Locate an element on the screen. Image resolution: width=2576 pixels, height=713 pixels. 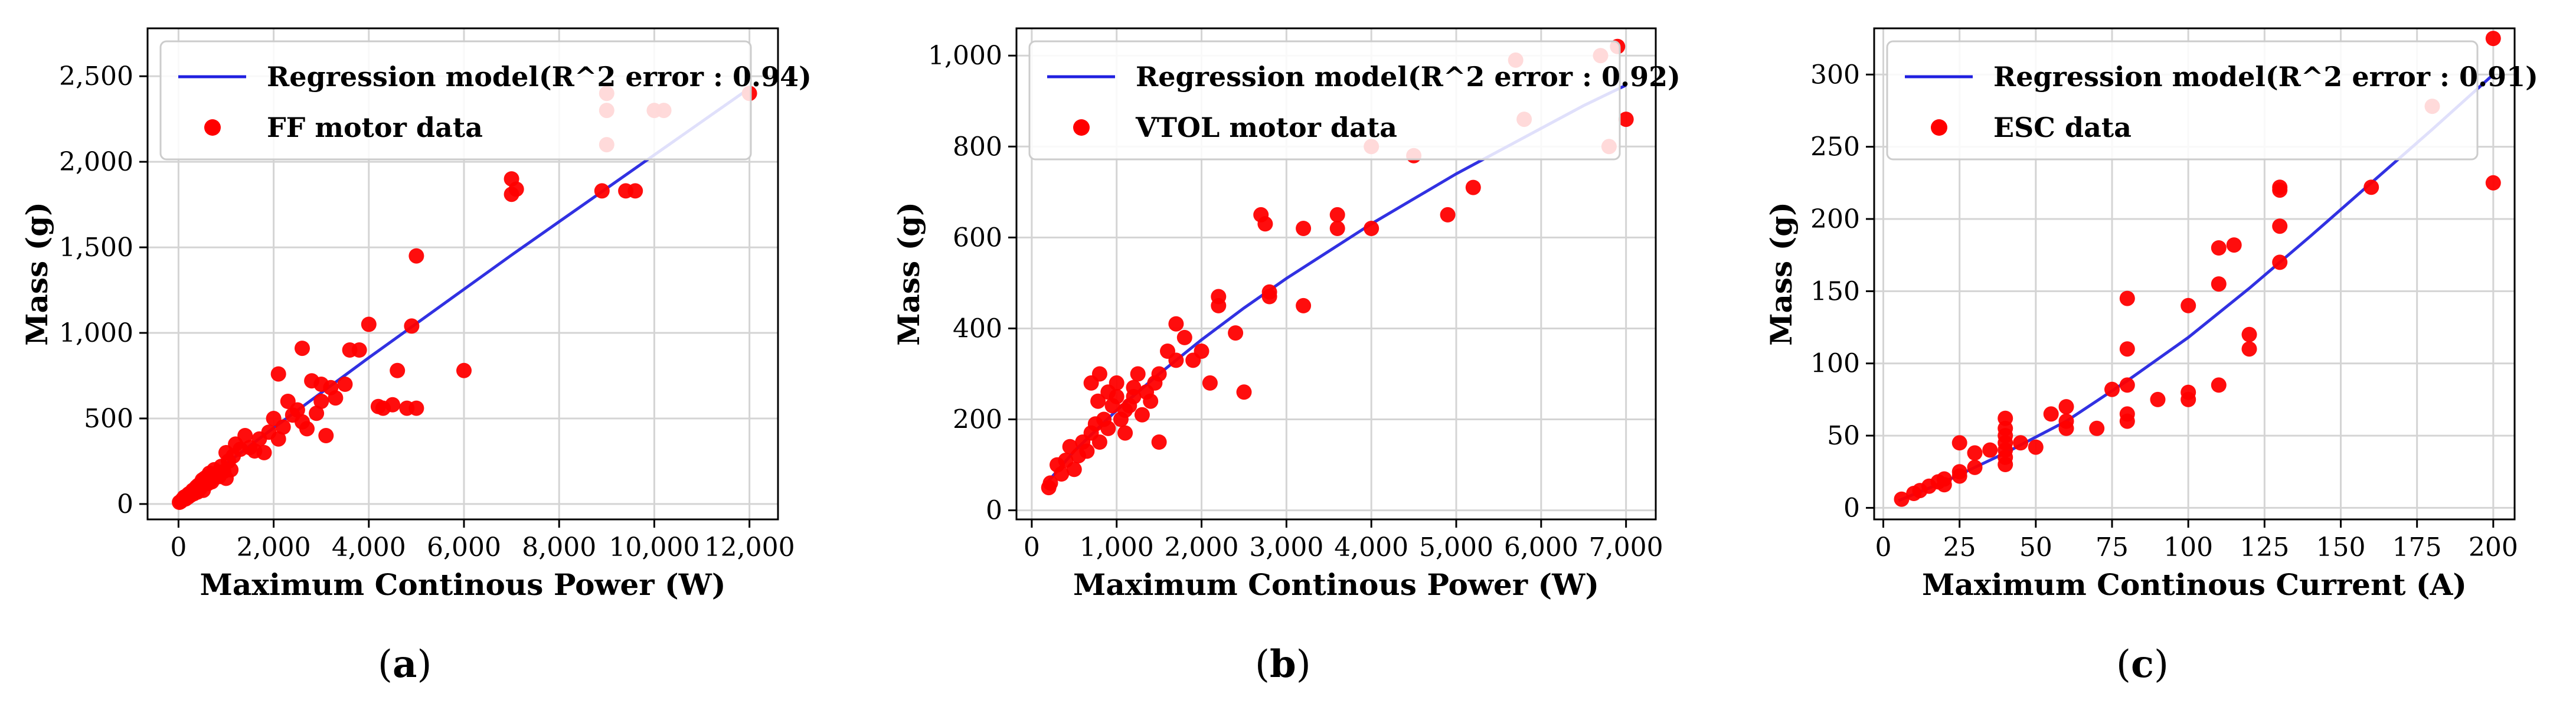
x-tick-label: 25 is located at coordinates (1959, 547).